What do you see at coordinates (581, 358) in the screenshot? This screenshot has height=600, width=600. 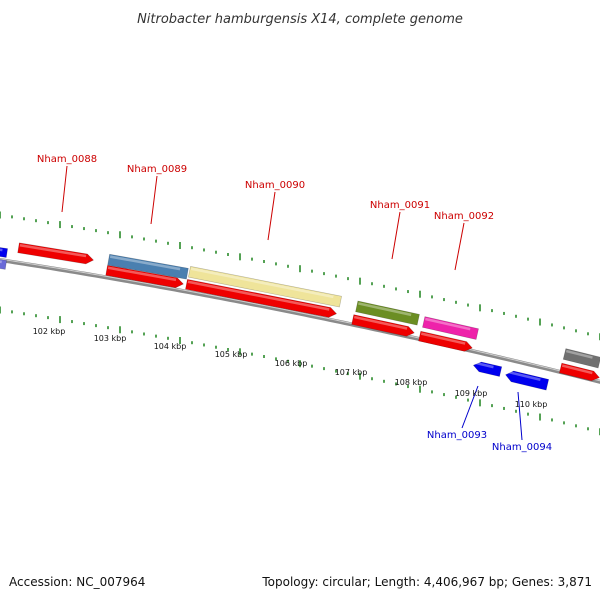 I see `gene-gray-box-right` at bounding box center [581, 358].